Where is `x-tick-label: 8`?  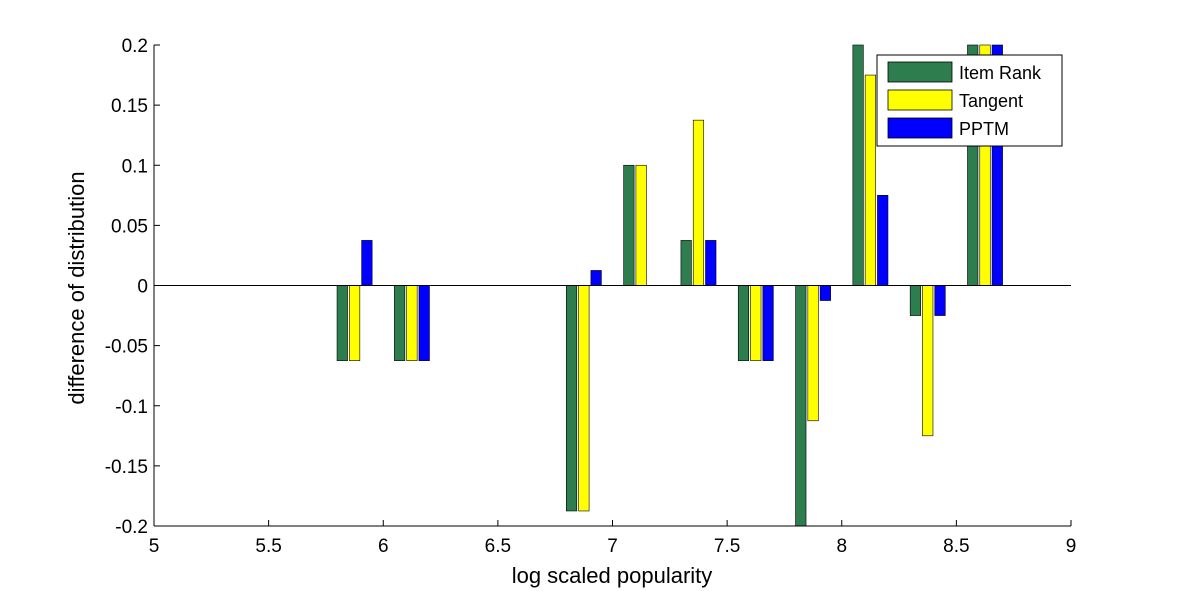 x-tick-label: 8 is located at coordinates (841, 546).